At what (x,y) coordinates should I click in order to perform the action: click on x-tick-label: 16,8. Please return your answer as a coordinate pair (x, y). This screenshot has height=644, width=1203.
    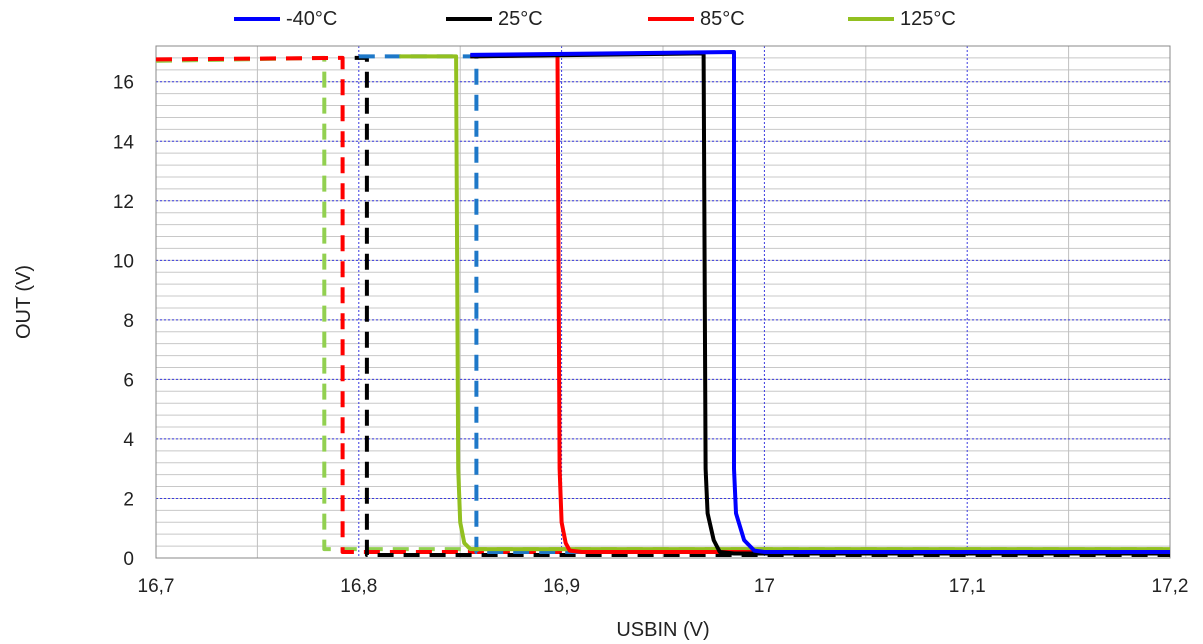
    Looking at the image, I should click on (358, 586).